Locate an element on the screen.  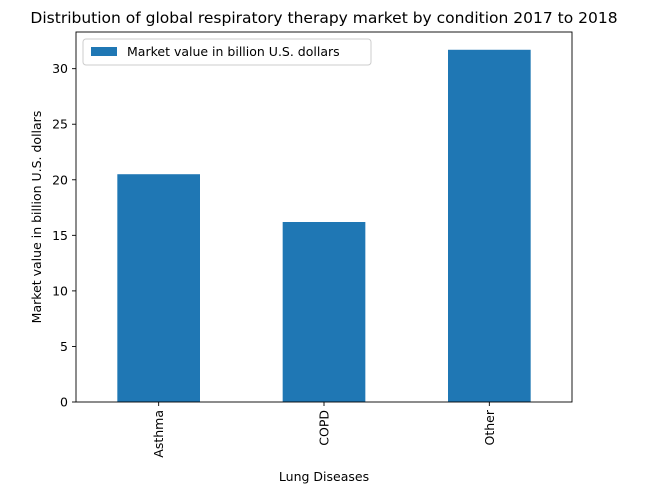
x-axis-label: Lung Diseases is located at coordinates (324, 476).